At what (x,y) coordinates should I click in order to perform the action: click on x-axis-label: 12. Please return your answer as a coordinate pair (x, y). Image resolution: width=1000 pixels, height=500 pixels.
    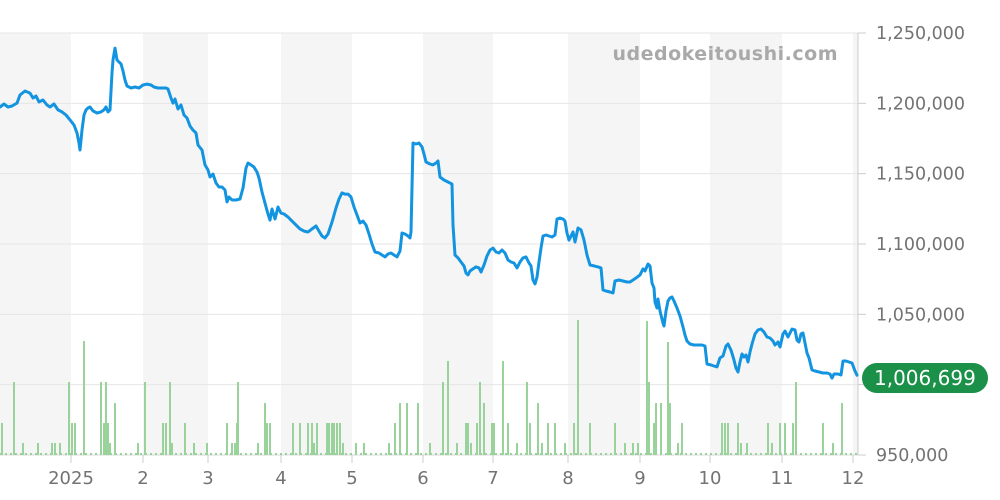
    Looking at the image, I should click on (853, 478).